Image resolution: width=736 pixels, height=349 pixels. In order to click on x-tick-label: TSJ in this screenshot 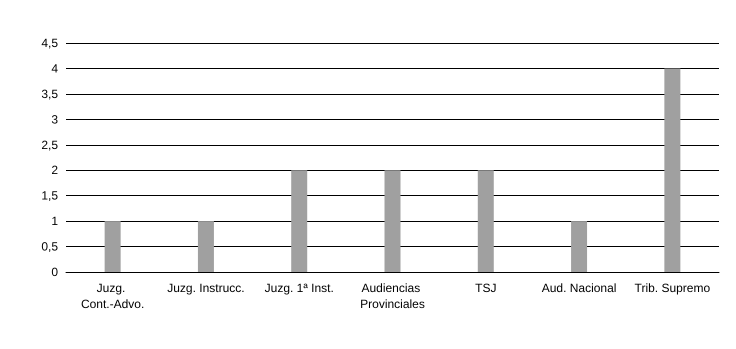, I will do `click(485, 288)`.